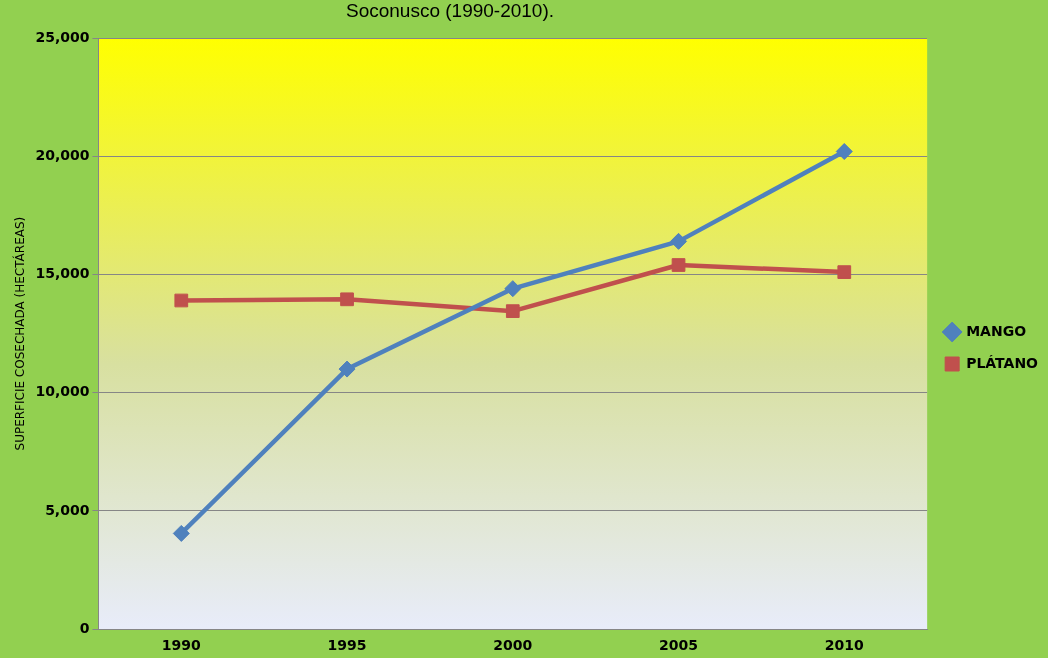 This screenshot has width=1048, height=658. Describe the element at coordinates (844, 645) in the screenshot. I see `x-tick-label: 2010` at that location.